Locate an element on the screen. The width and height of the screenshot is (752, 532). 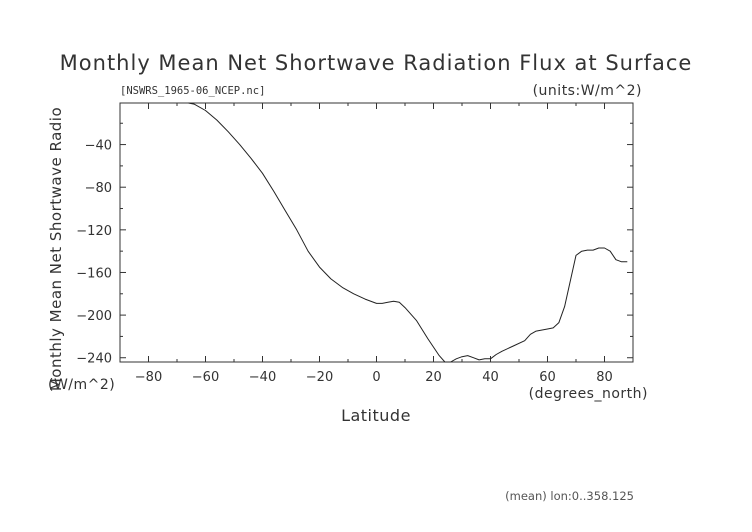
x-tick-label: −40 is located at coordinates (262, 377).